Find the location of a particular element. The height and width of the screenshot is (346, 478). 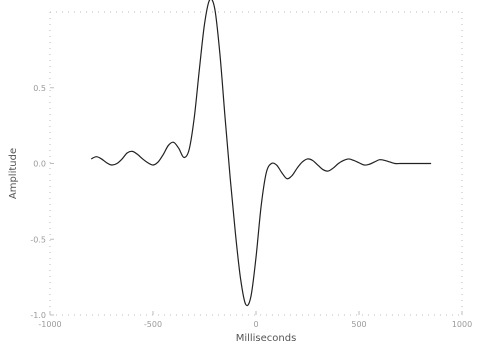

y-axis-label: Amplitude is located at coordinates (13, 173).